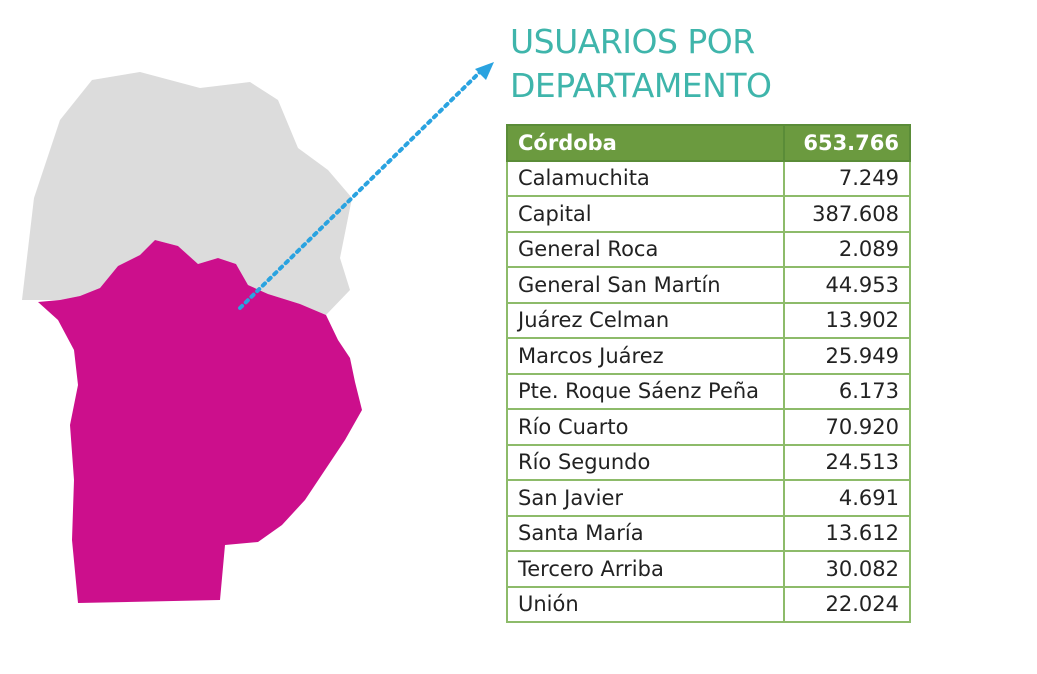 Image resolution: width=1037 pixels, height=674 pixels. What do you see at coordinates (484, 71) in the screenshot?
I see `pointer-arrow-head` at bounding box center [484, 71].